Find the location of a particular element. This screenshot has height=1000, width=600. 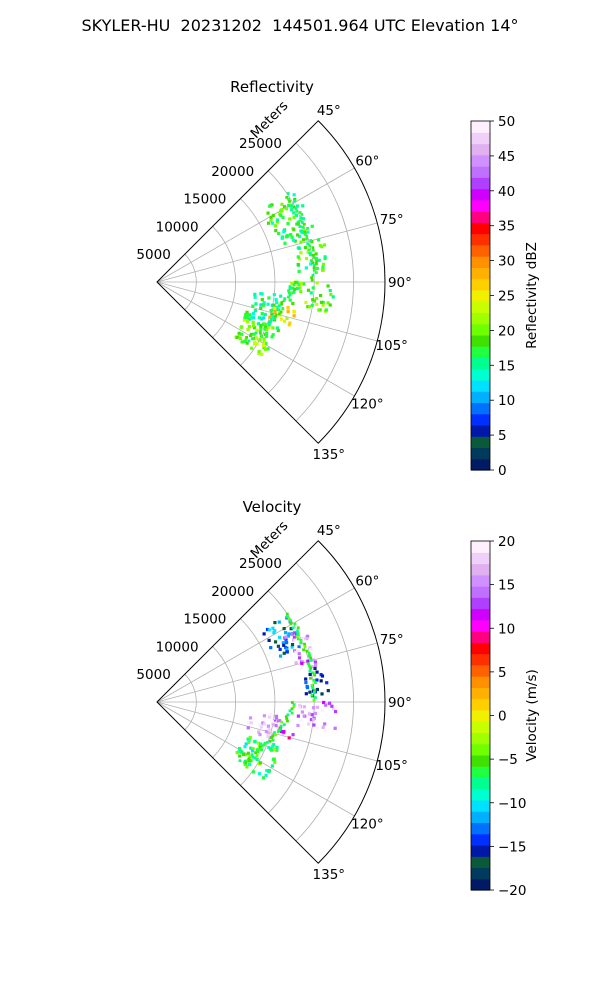

colorbar-tick-label: −10 is located at coordinates (512, 804).